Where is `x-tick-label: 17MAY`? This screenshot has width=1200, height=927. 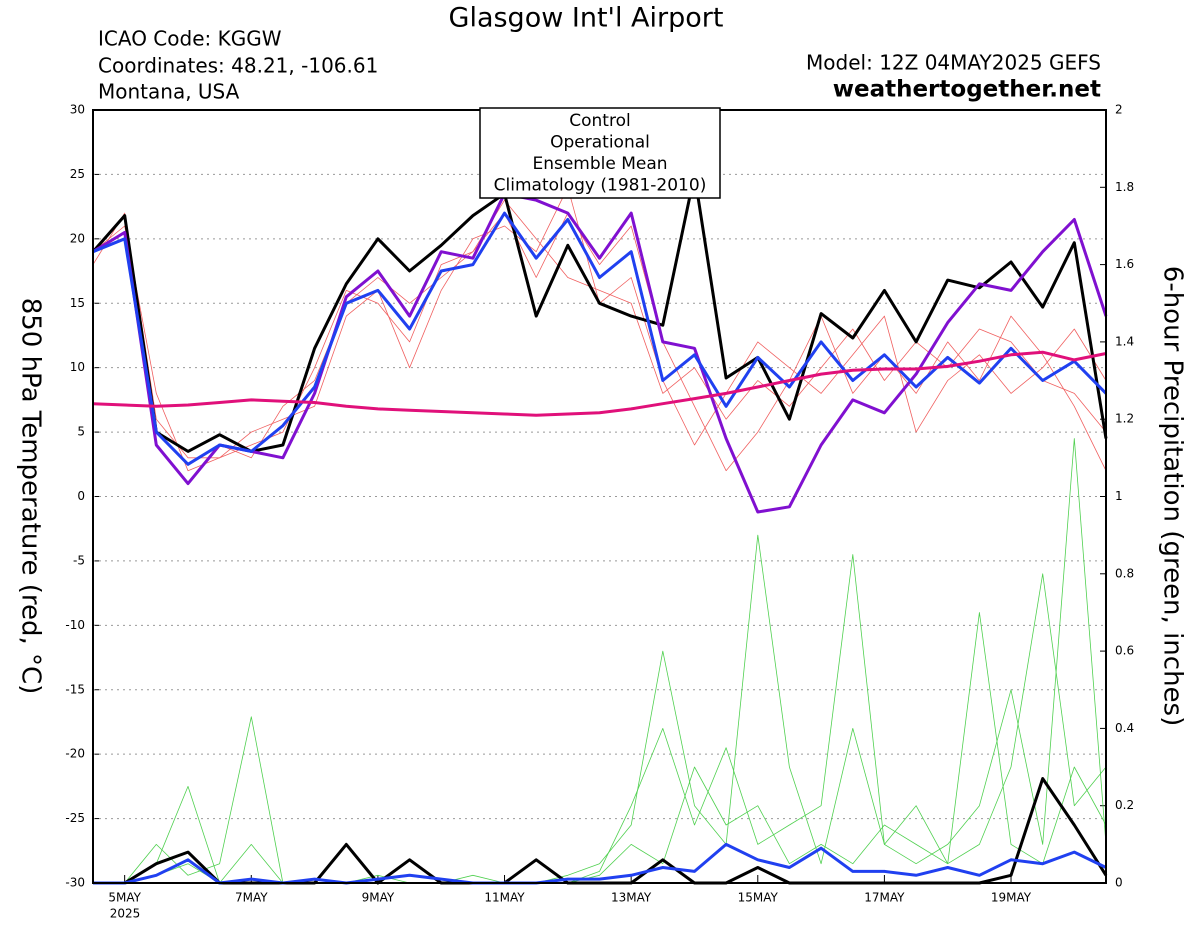
x-tick-label: 17MAY is located at coordinates (884, 898).